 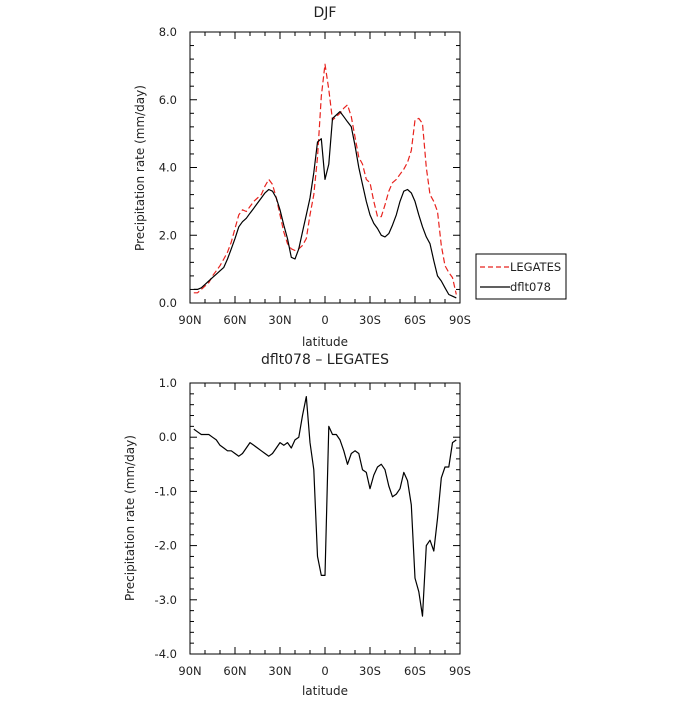 I want to click on bottom-y-tick-label: 0.0, so click(x=168, y=437).